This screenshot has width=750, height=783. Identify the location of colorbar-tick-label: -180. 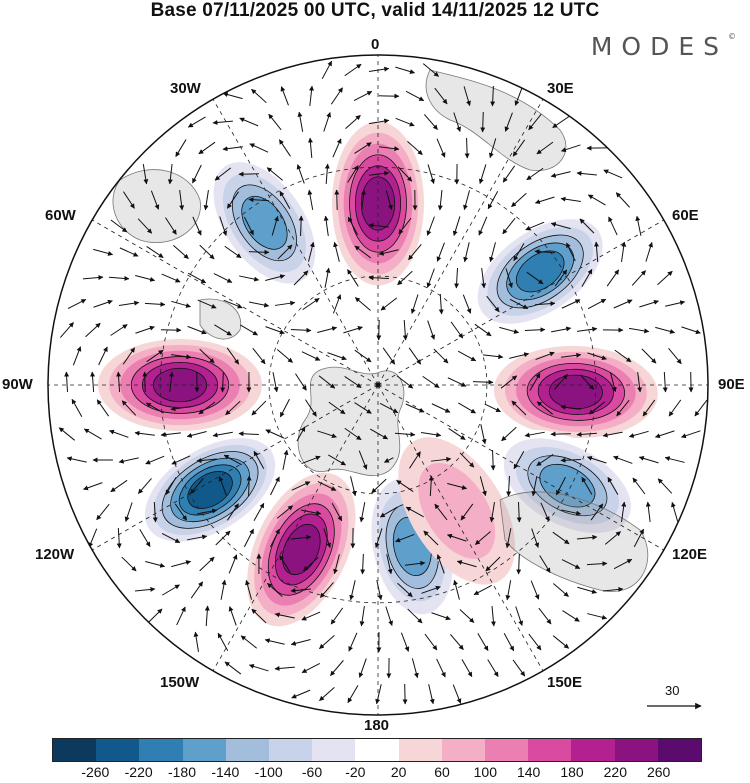
(182, 772).